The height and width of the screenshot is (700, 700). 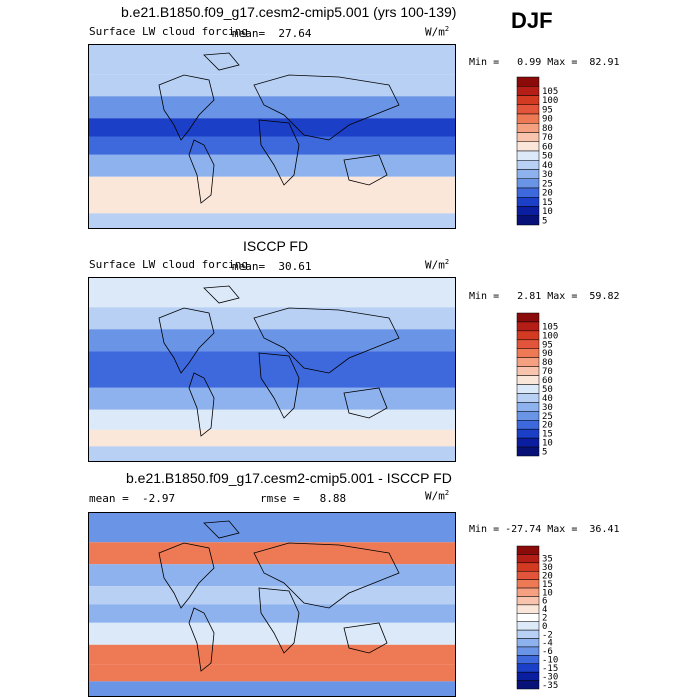 What do you see at coordinates (544, 296) in the screenshot?
I see `panel-2-minmax: Min = 2.81 Max = 59.82` at bounding box center [544, 296].